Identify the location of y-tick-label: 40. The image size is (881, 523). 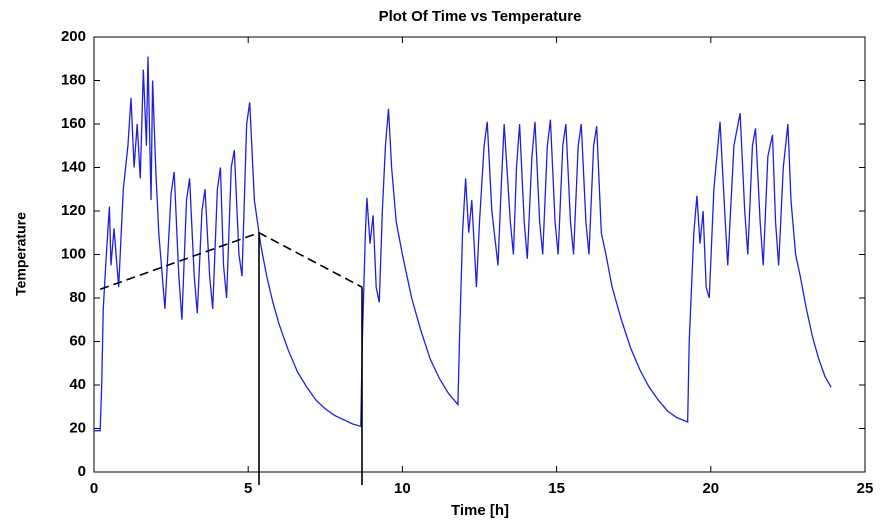
(77, 384).